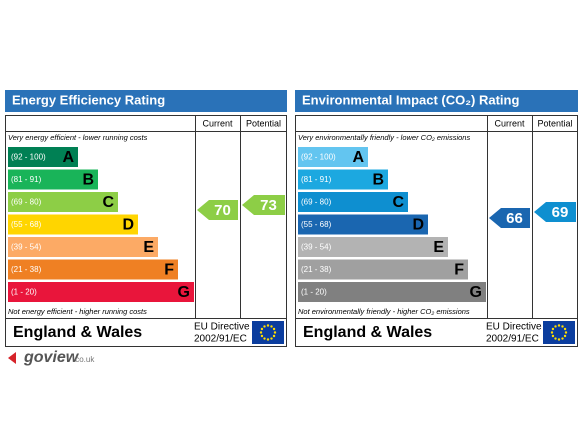 Image resolution: width=583 pixels, height=437 pixels. What do you see at coordinates (560, 212) in the screenshot?
I see `potential-rating-value: 69` at bounding box center [560, 212].